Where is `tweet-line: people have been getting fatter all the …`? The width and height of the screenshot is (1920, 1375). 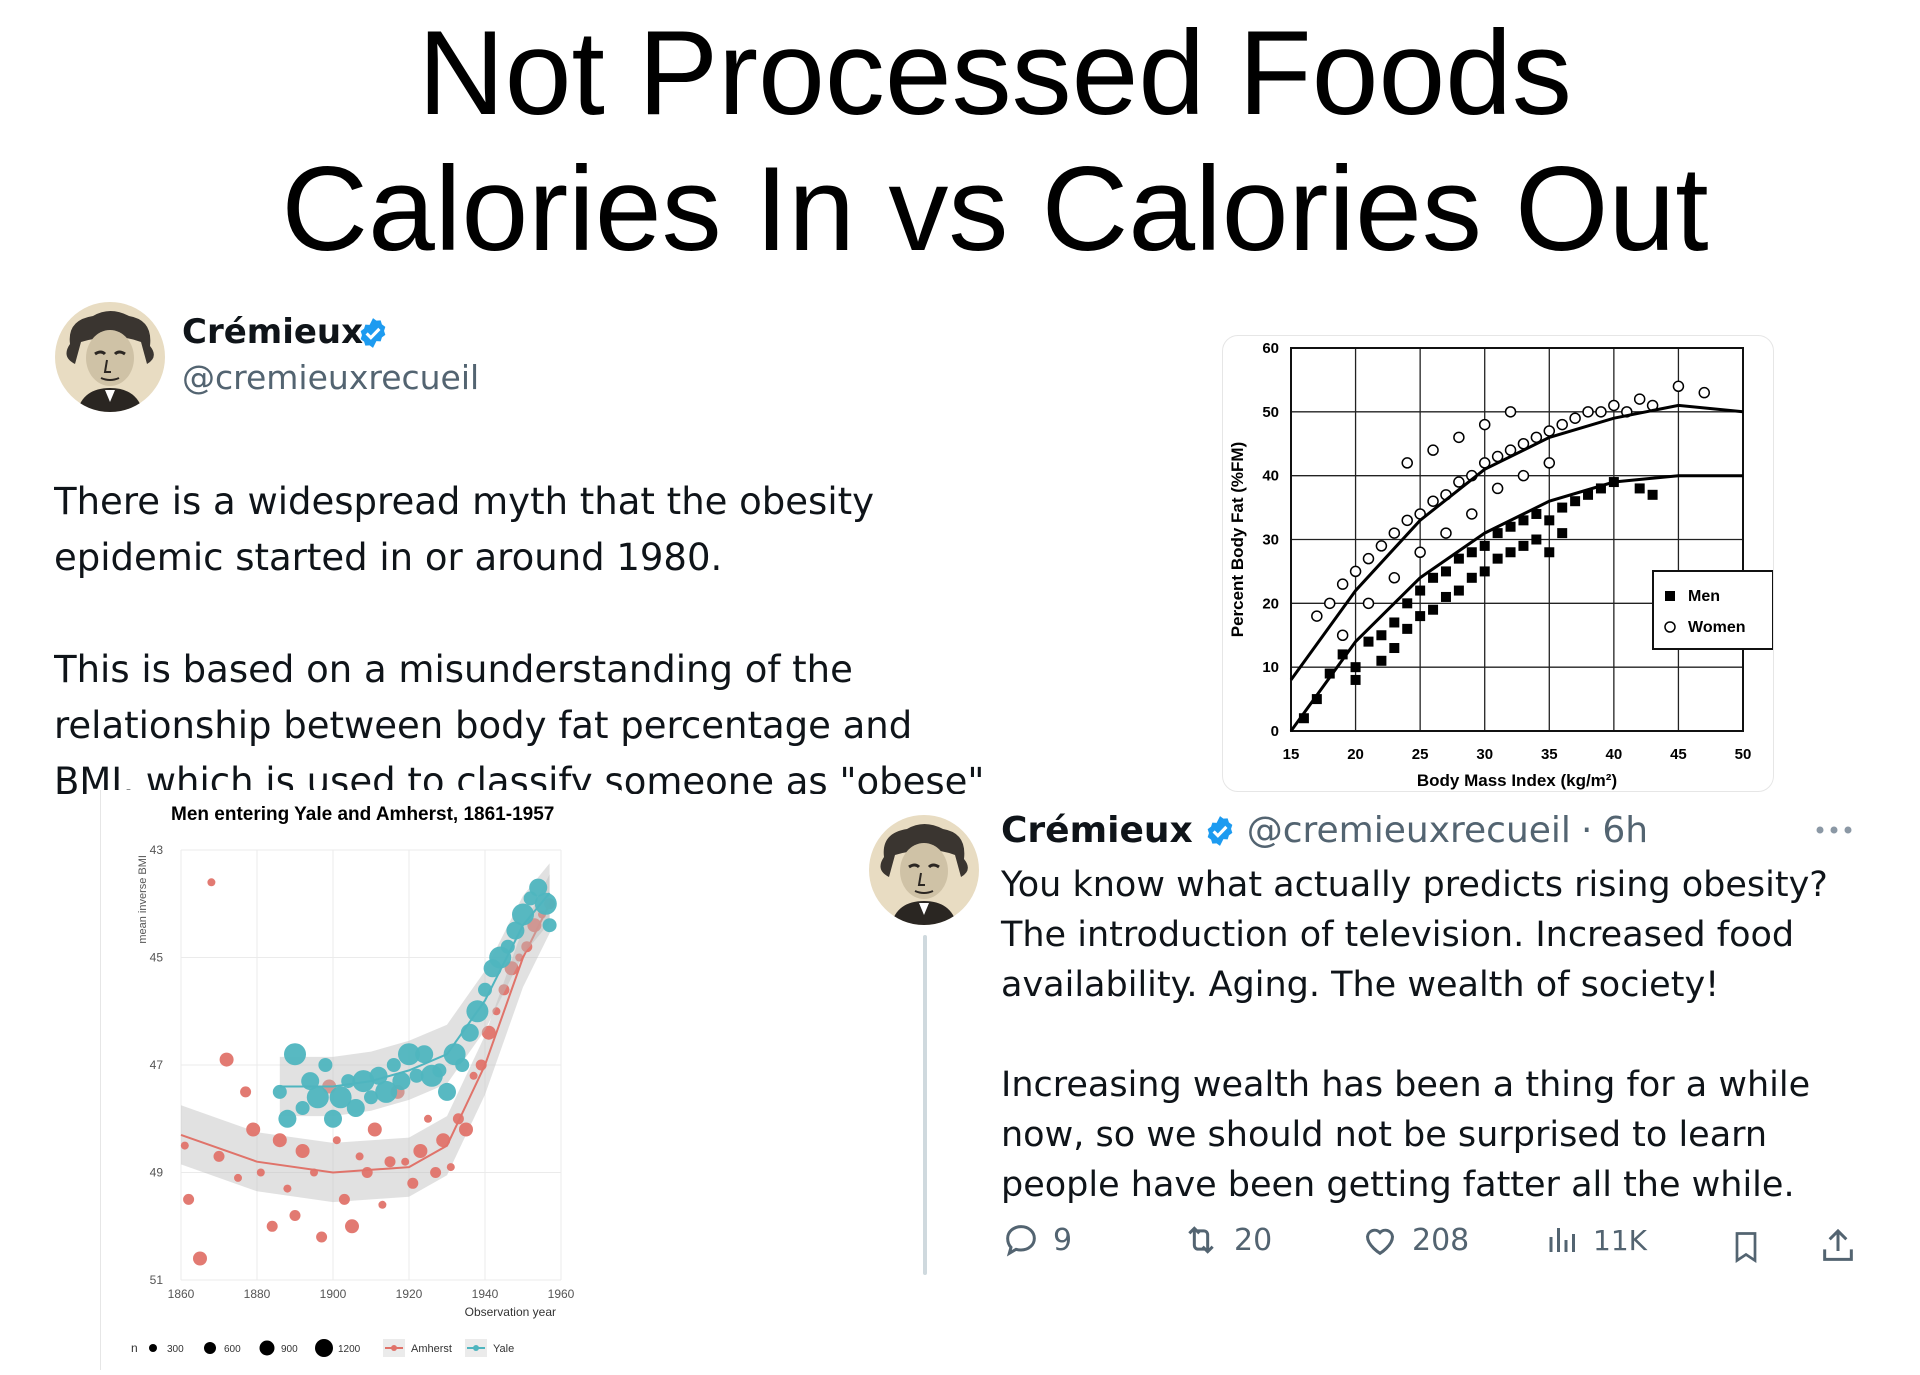 tweet-line: people have been getting fatter all the … is located at coordinates (1398, 1185).